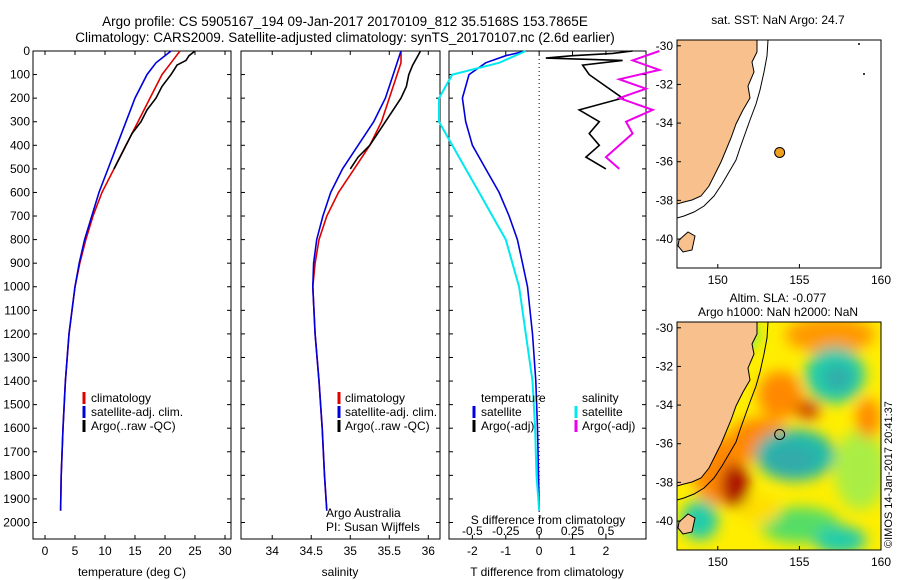 The height and width of the screenshot is (580, 900). Describe the element at coordinates (686, 524) in the screenshot. I see `sla-land-tasmania` at that location.